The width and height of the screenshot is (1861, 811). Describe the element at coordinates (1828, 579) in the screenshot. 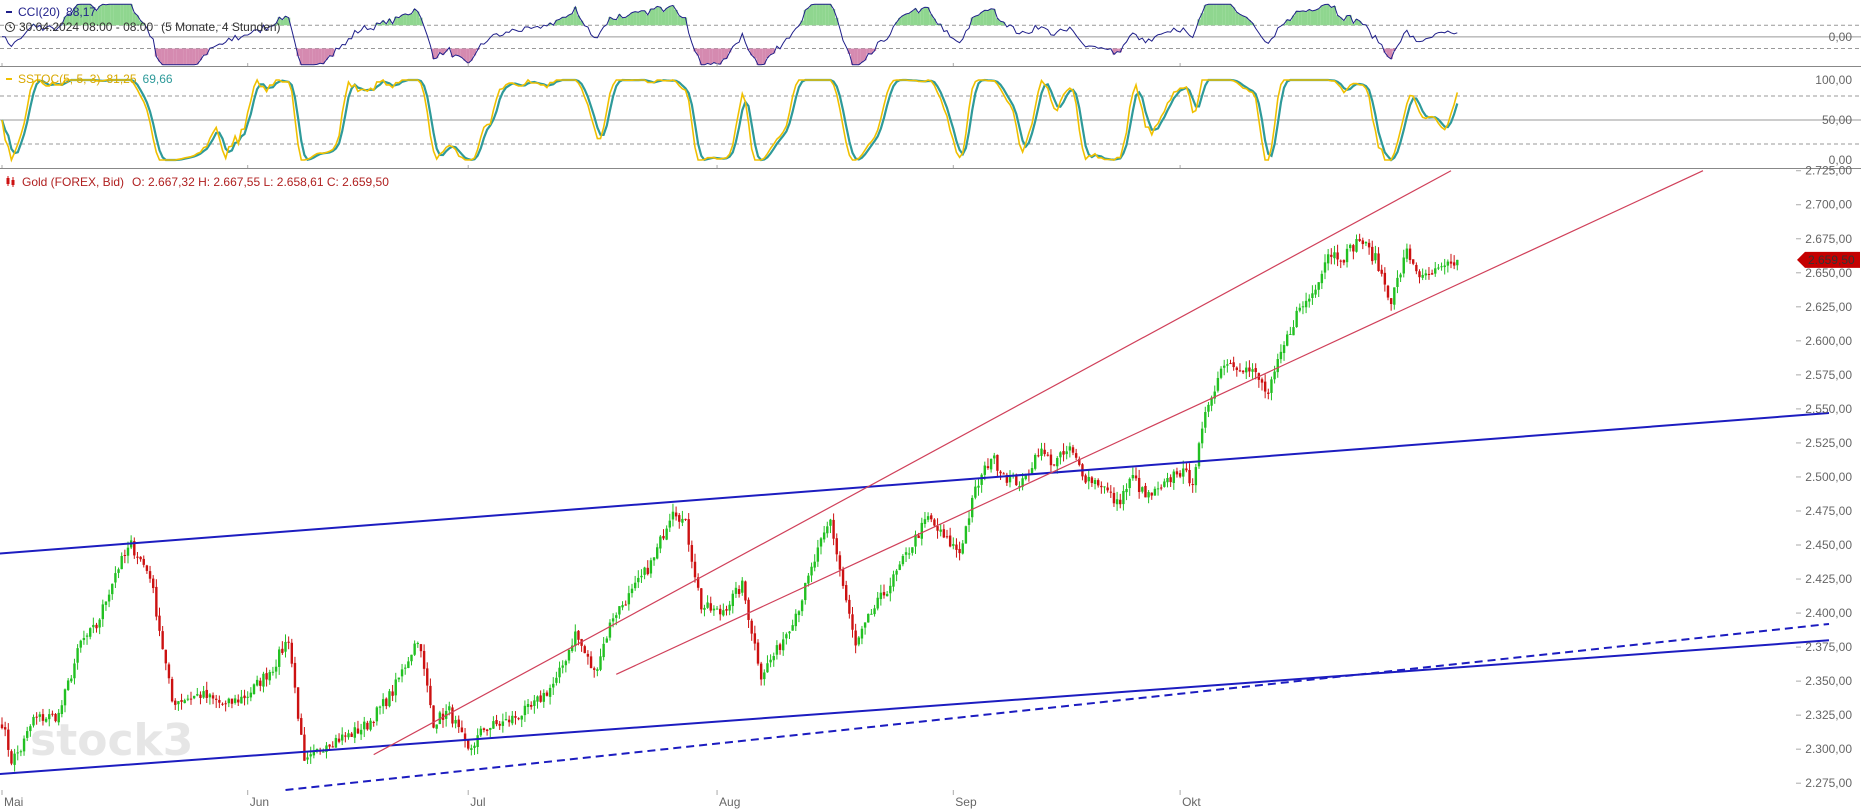

I see `price-tick-label: 2.425,00` at that location.